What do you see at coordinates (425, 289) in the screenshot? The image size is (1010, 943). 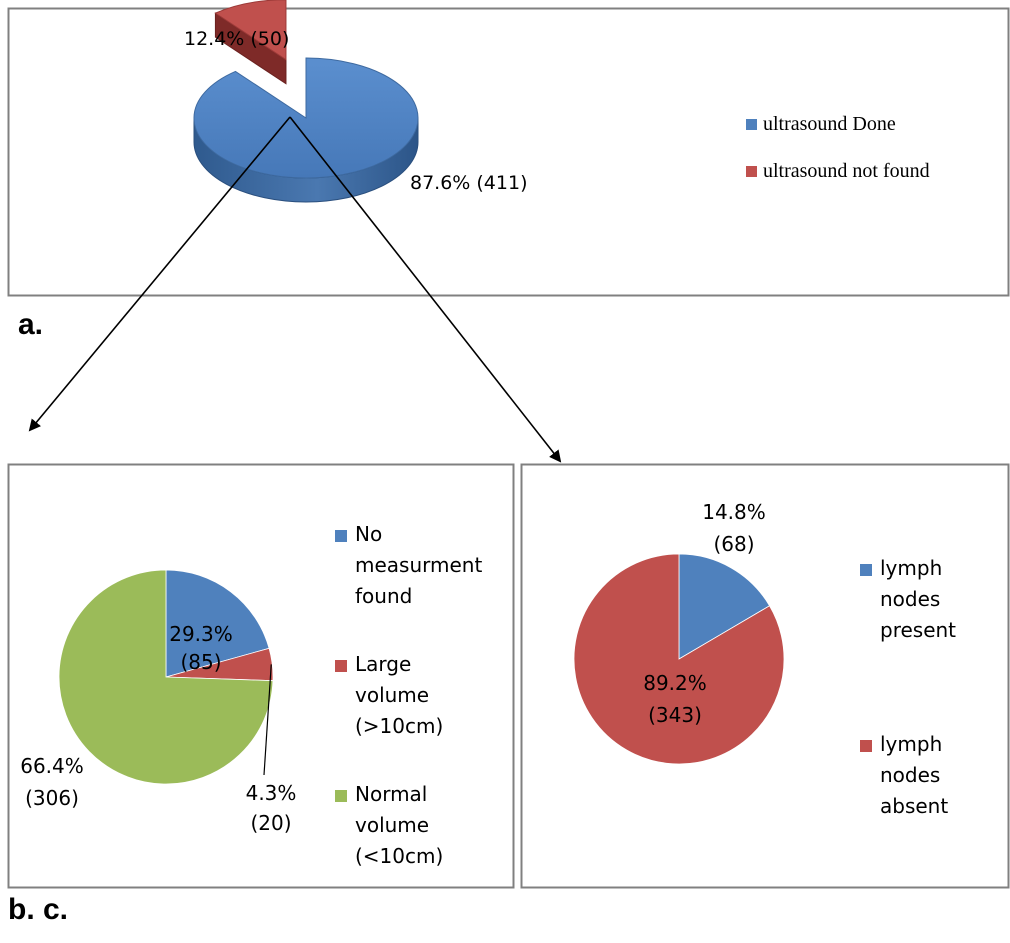 I see `arrow-to-panel-c` at bounding box center [425, 289].